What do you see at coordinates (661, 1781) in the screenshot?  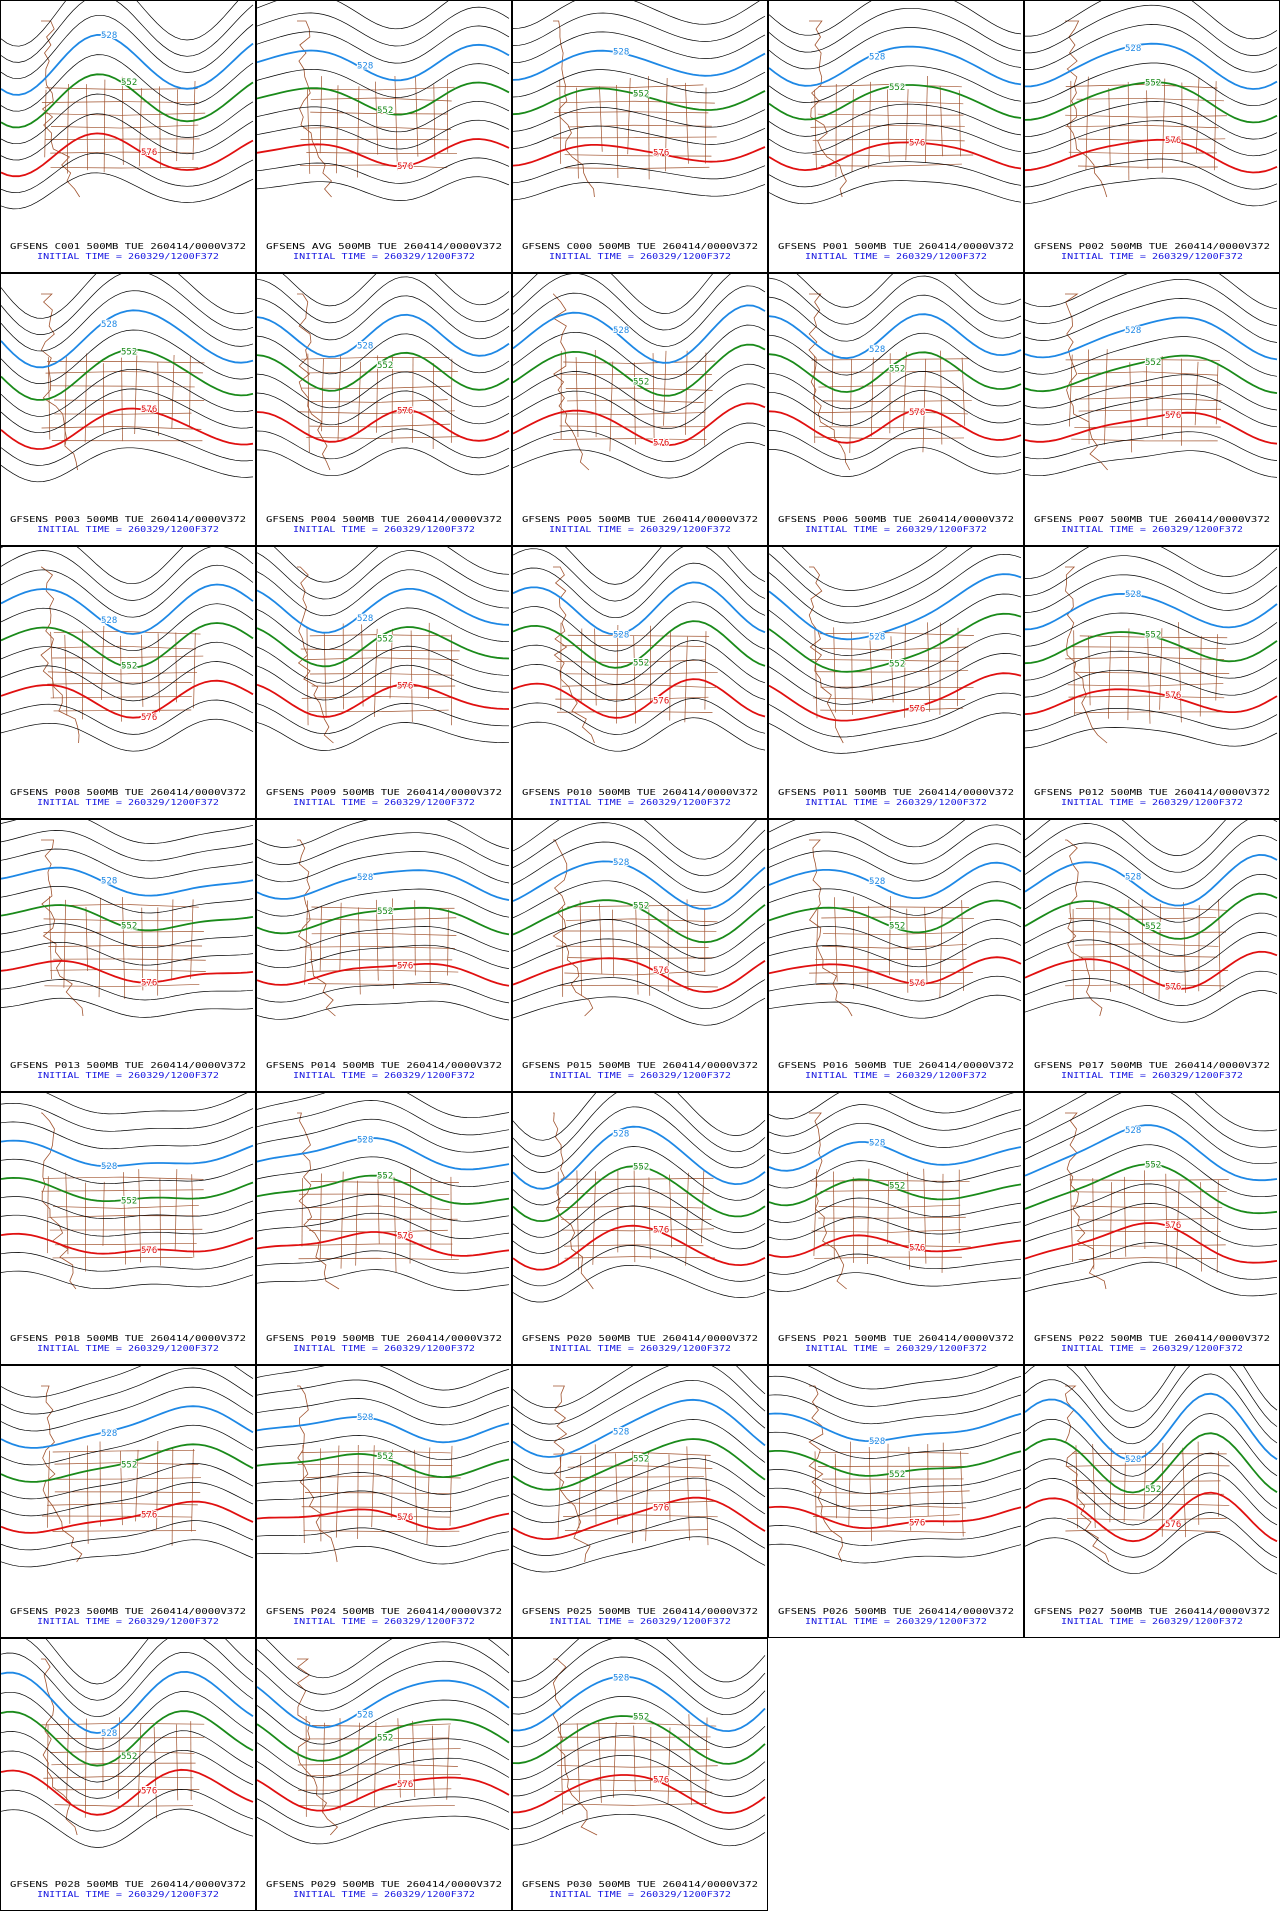 I see `contour-label: 576` at bounding box center [661, 1781].